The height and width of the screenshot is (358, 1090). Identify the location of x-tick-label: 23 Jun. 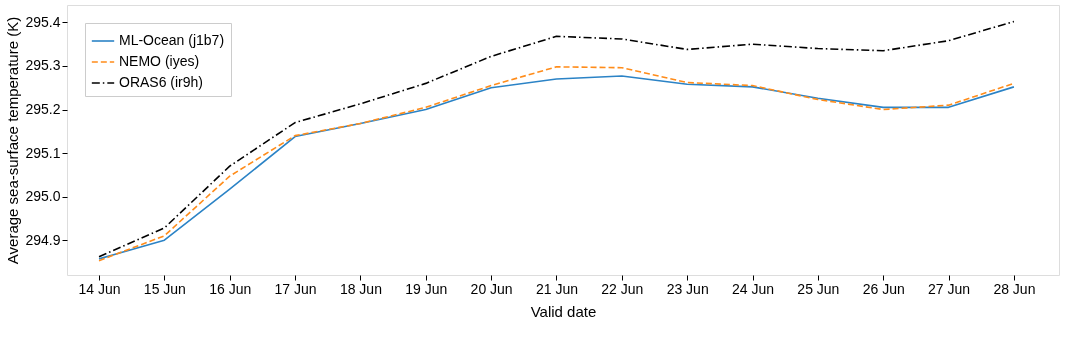
(687, 288).